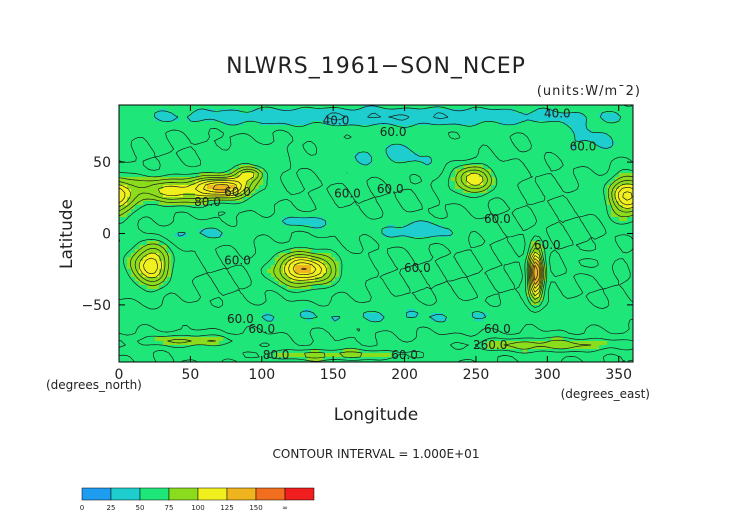 This screenshot has height=532, width=752. Describe the element at coordinates (106, 235) in the screenshot. I see `y-tick-label: 0` at that location.